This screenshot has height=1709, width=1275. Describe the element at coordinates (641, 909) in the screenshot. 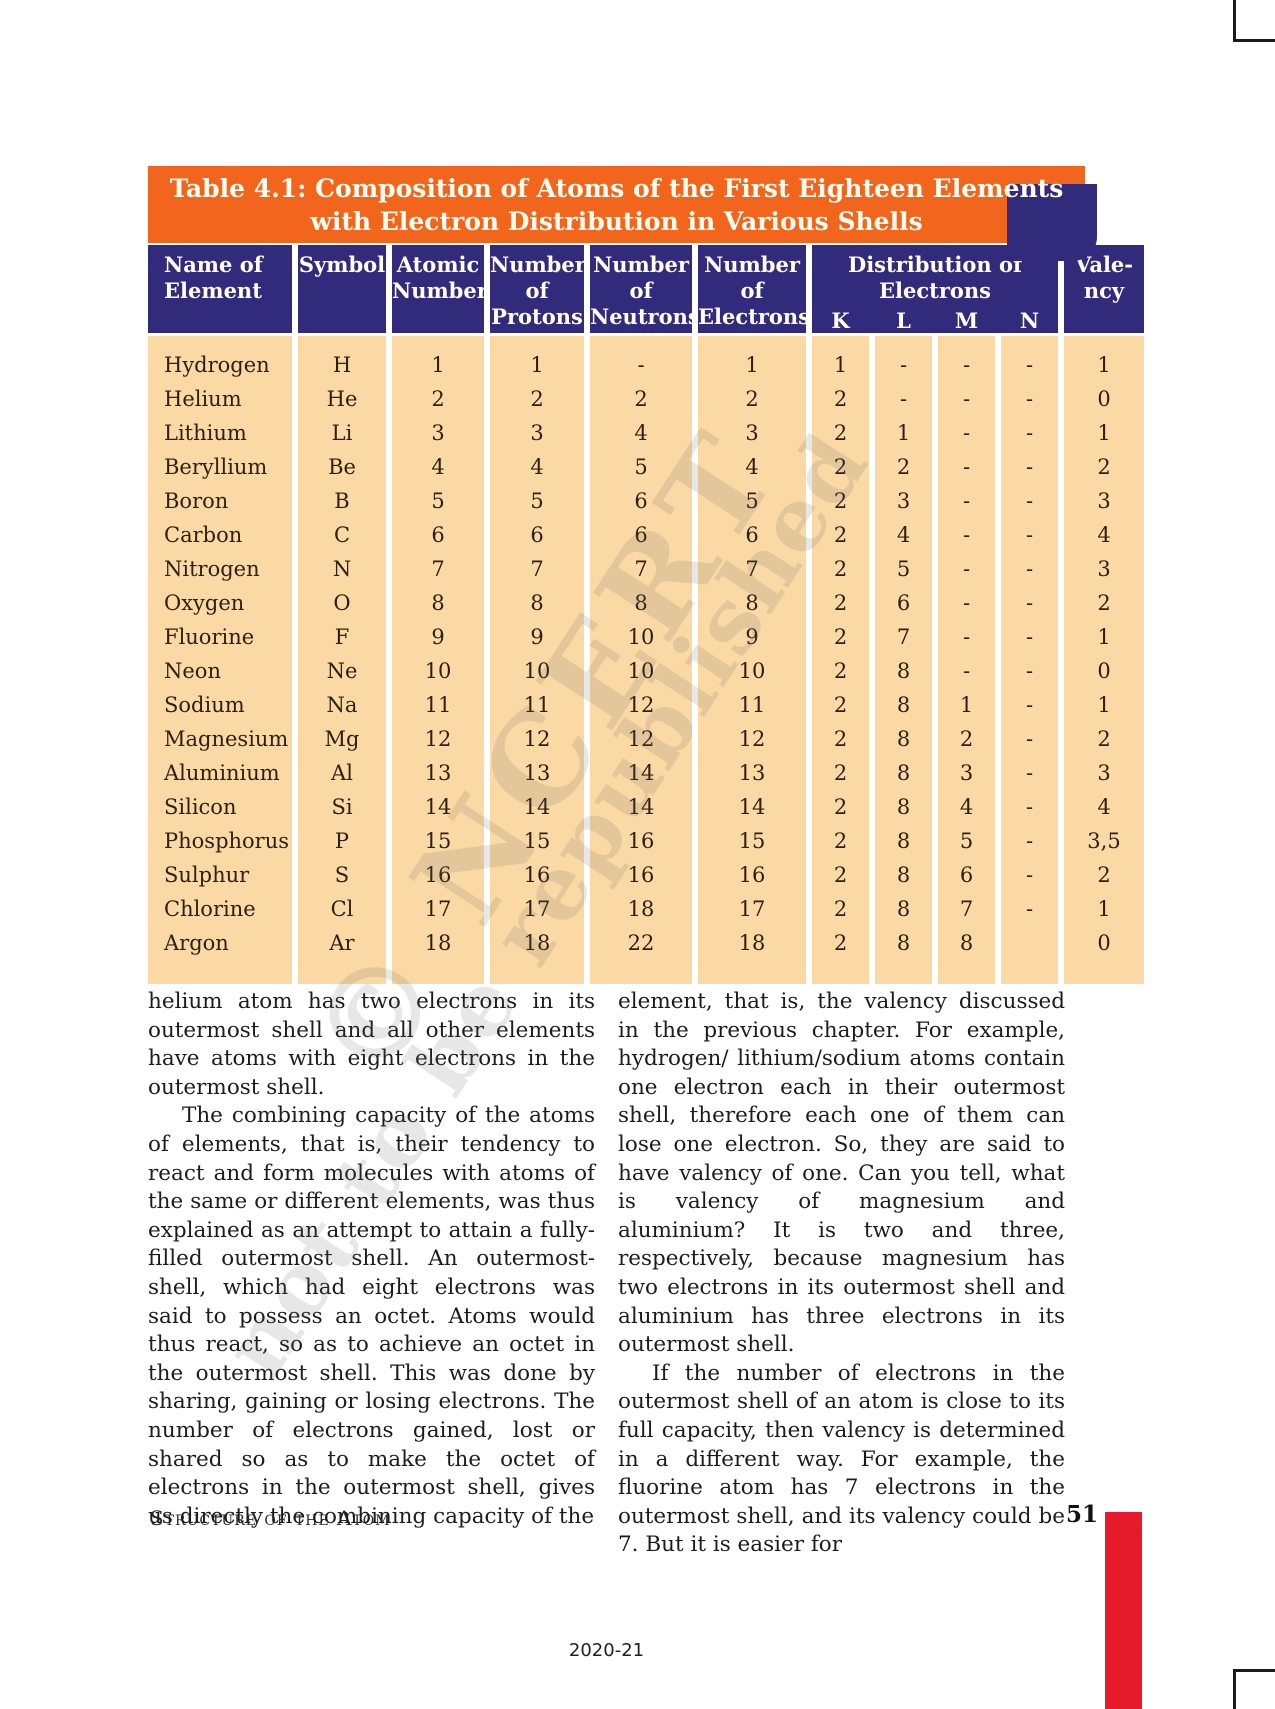

I see `table-cell-neutrons: 18` at that location.